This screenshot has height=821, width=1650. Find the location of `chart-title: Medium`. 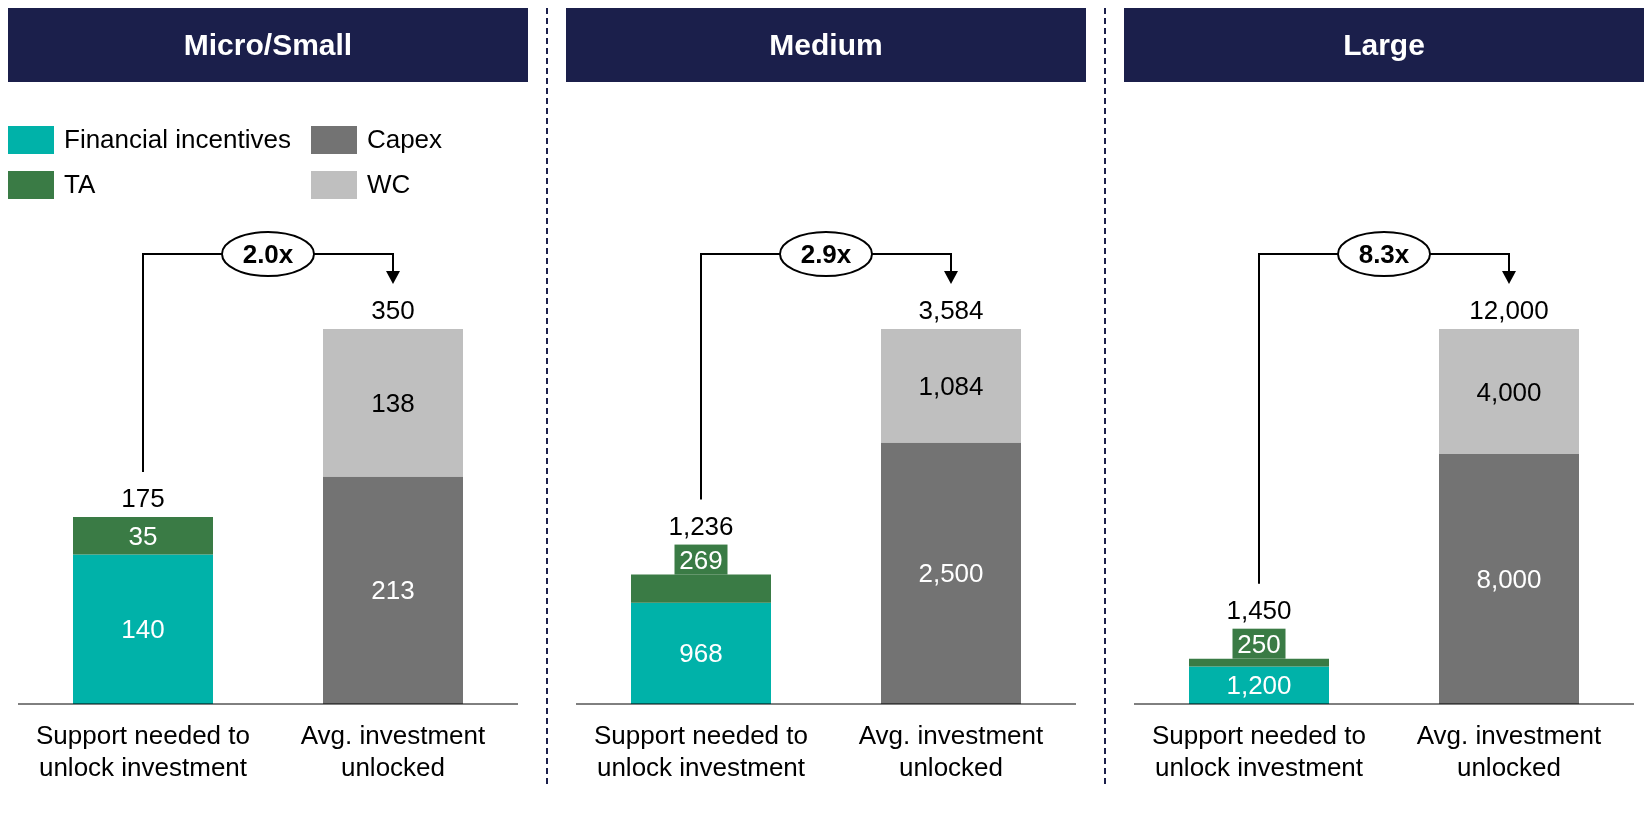

chart-title: Medium is located at coordinates (826, 45).